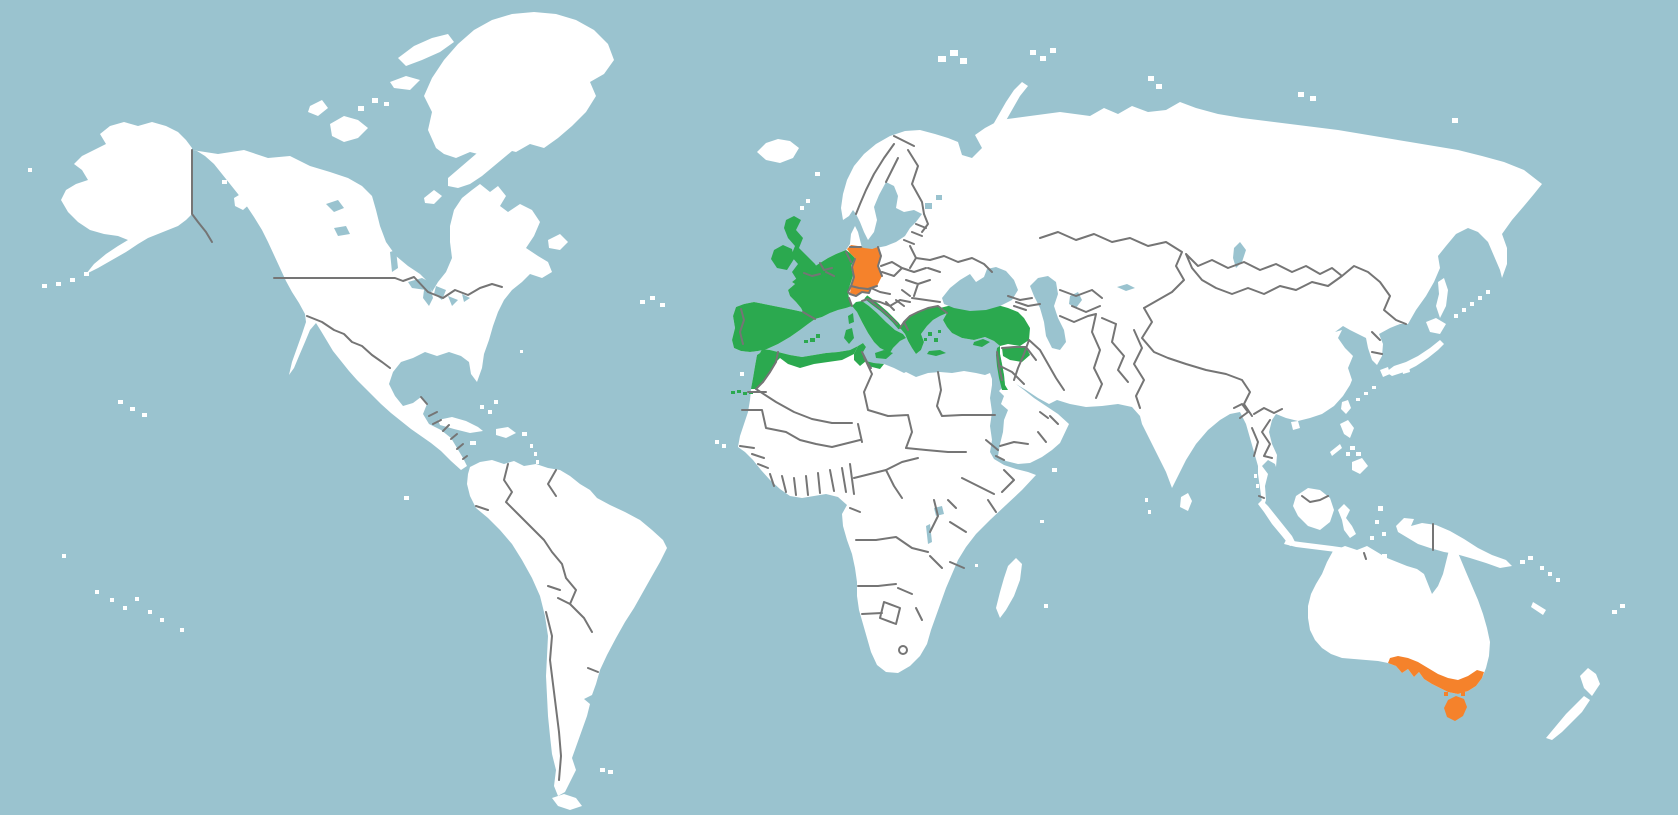 The height and width of the screenshot is (815, 1678). I want to click on borders-caucasus, so click(1024, 303).